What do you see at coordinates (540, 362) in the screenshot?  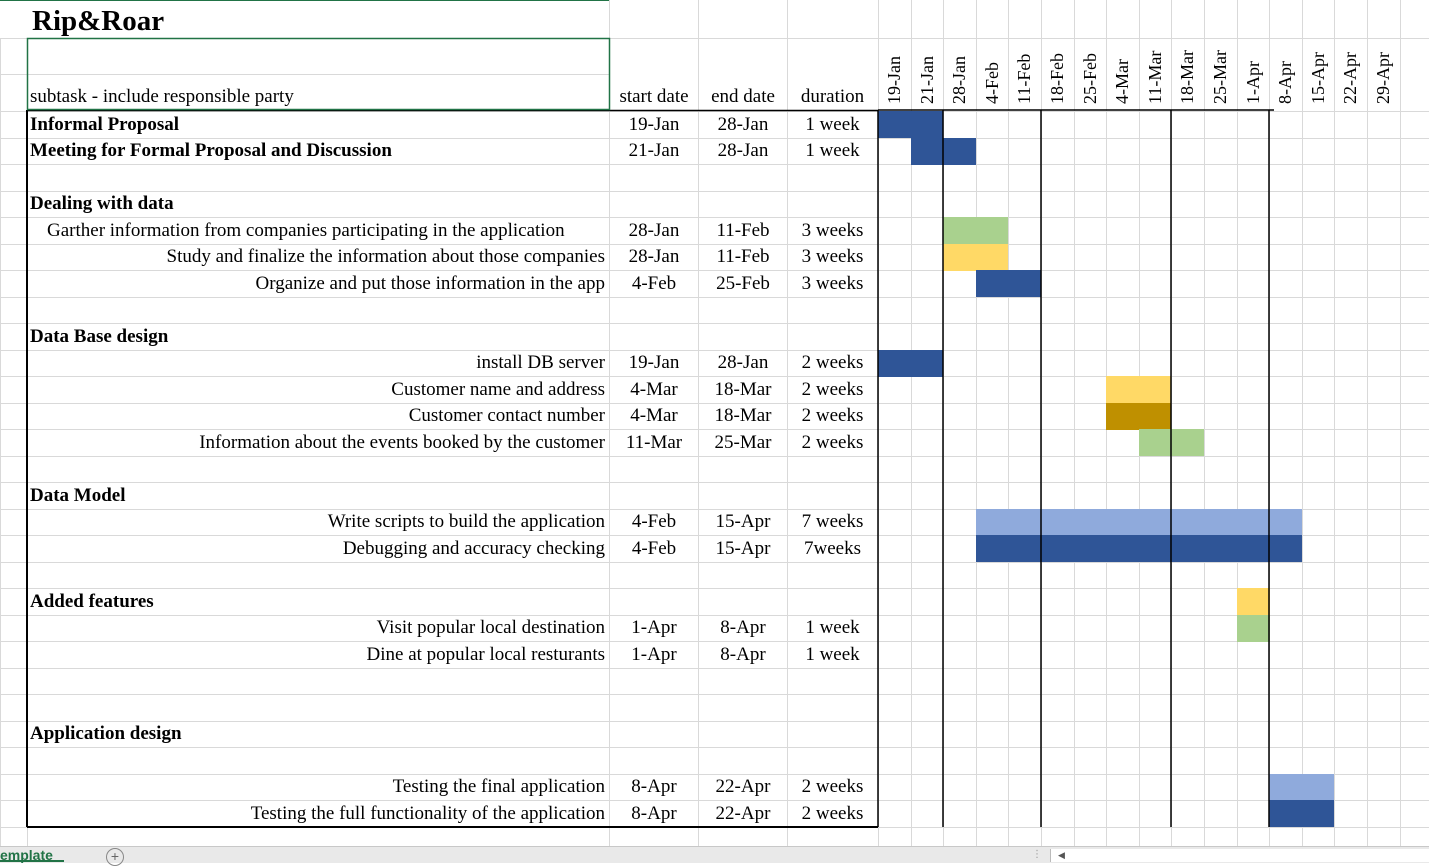 I see `task-name: install DB server` at bounding box center [540, 362].